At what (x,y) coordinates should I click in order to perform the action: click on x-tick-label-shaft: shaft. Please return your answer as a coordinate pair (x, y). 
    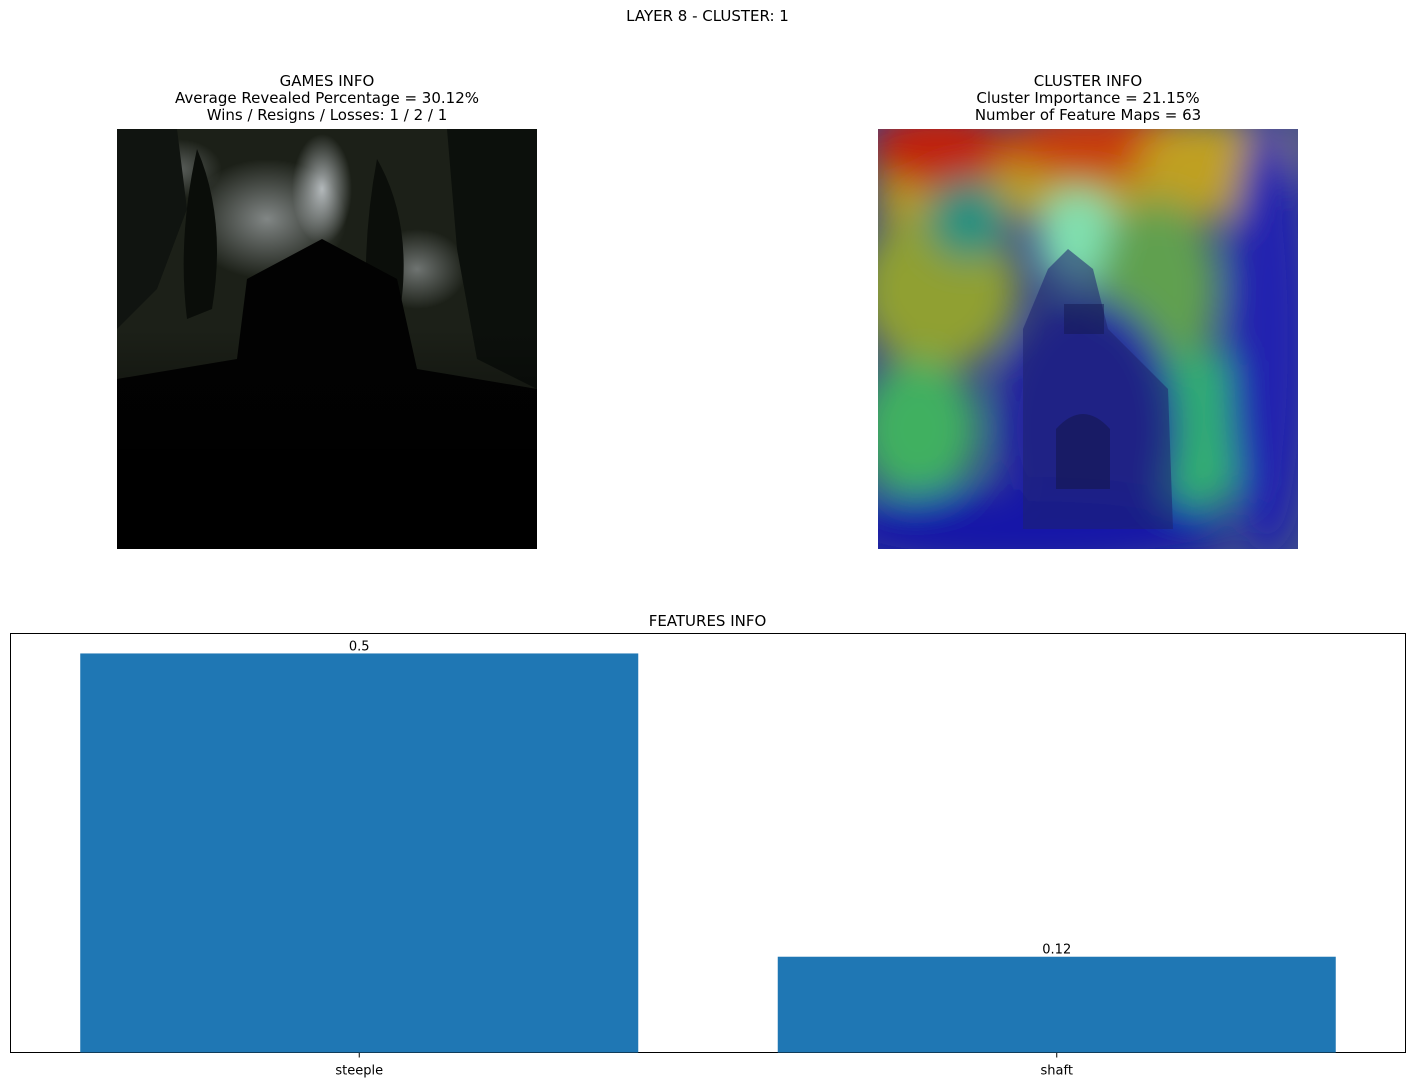
    Looking at the image, I should click on (1057, 1071).